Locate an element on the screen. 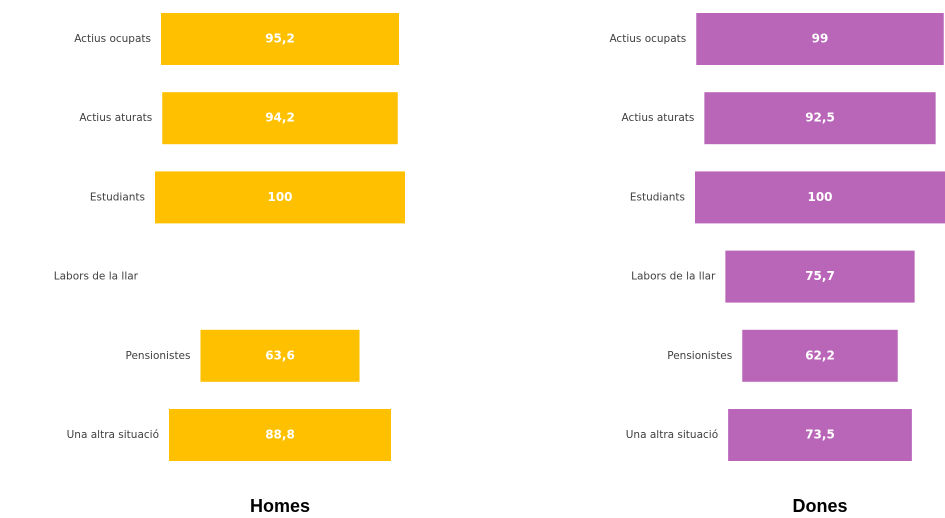 This screenshot has height=518, width=945. chart-title: Dones is located at coordinates (819, 506).